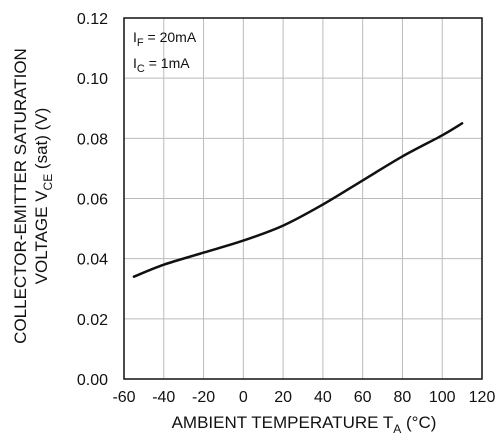 This screenshot has width=500, height=439. What do you see at coordinates (92, 79) in the screenshot?
I see `y-tick-label: 0.10` at bounding box center [92, 79].